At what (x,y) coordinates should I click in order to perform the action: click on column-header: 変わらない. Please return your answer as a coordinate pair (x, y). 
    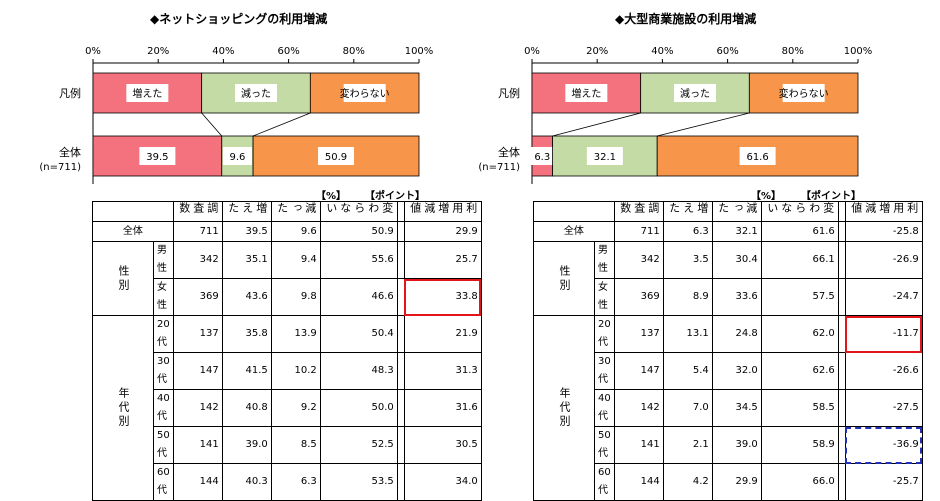
    Looking at the image, I should click on (358, 211).